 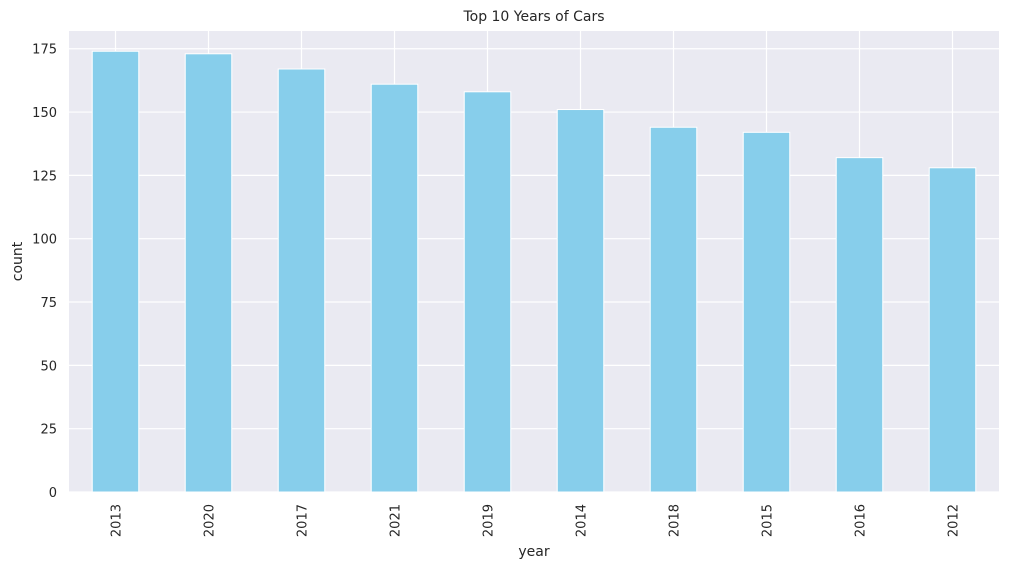 What do you see at coordinates (954, 520) in the screenshot?
I see `x-tick-label: 2012` at bounding box center [954, 520].